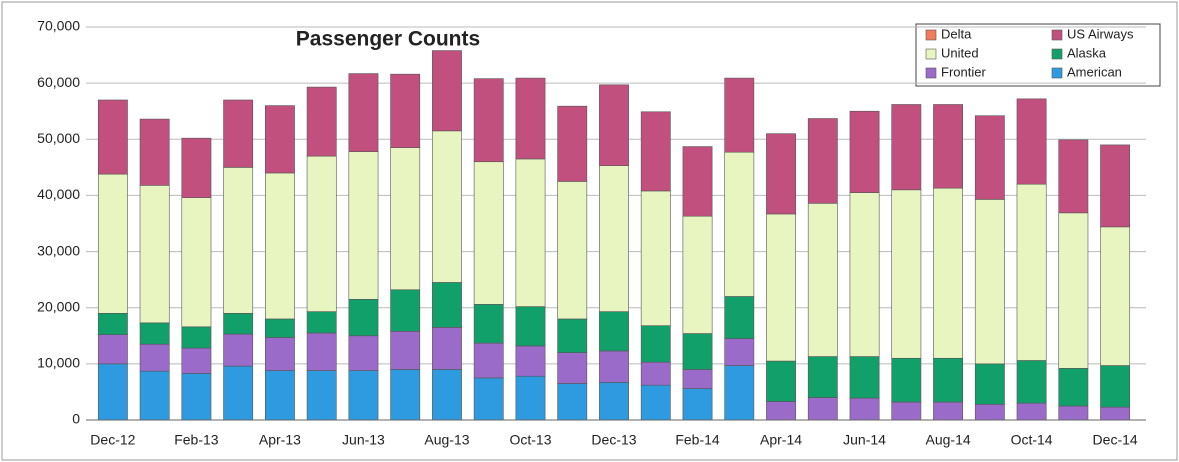  Describe the element at coordinates (864, 440) in the screenshot. I see `x-tick-label: Jun-14` at that location.